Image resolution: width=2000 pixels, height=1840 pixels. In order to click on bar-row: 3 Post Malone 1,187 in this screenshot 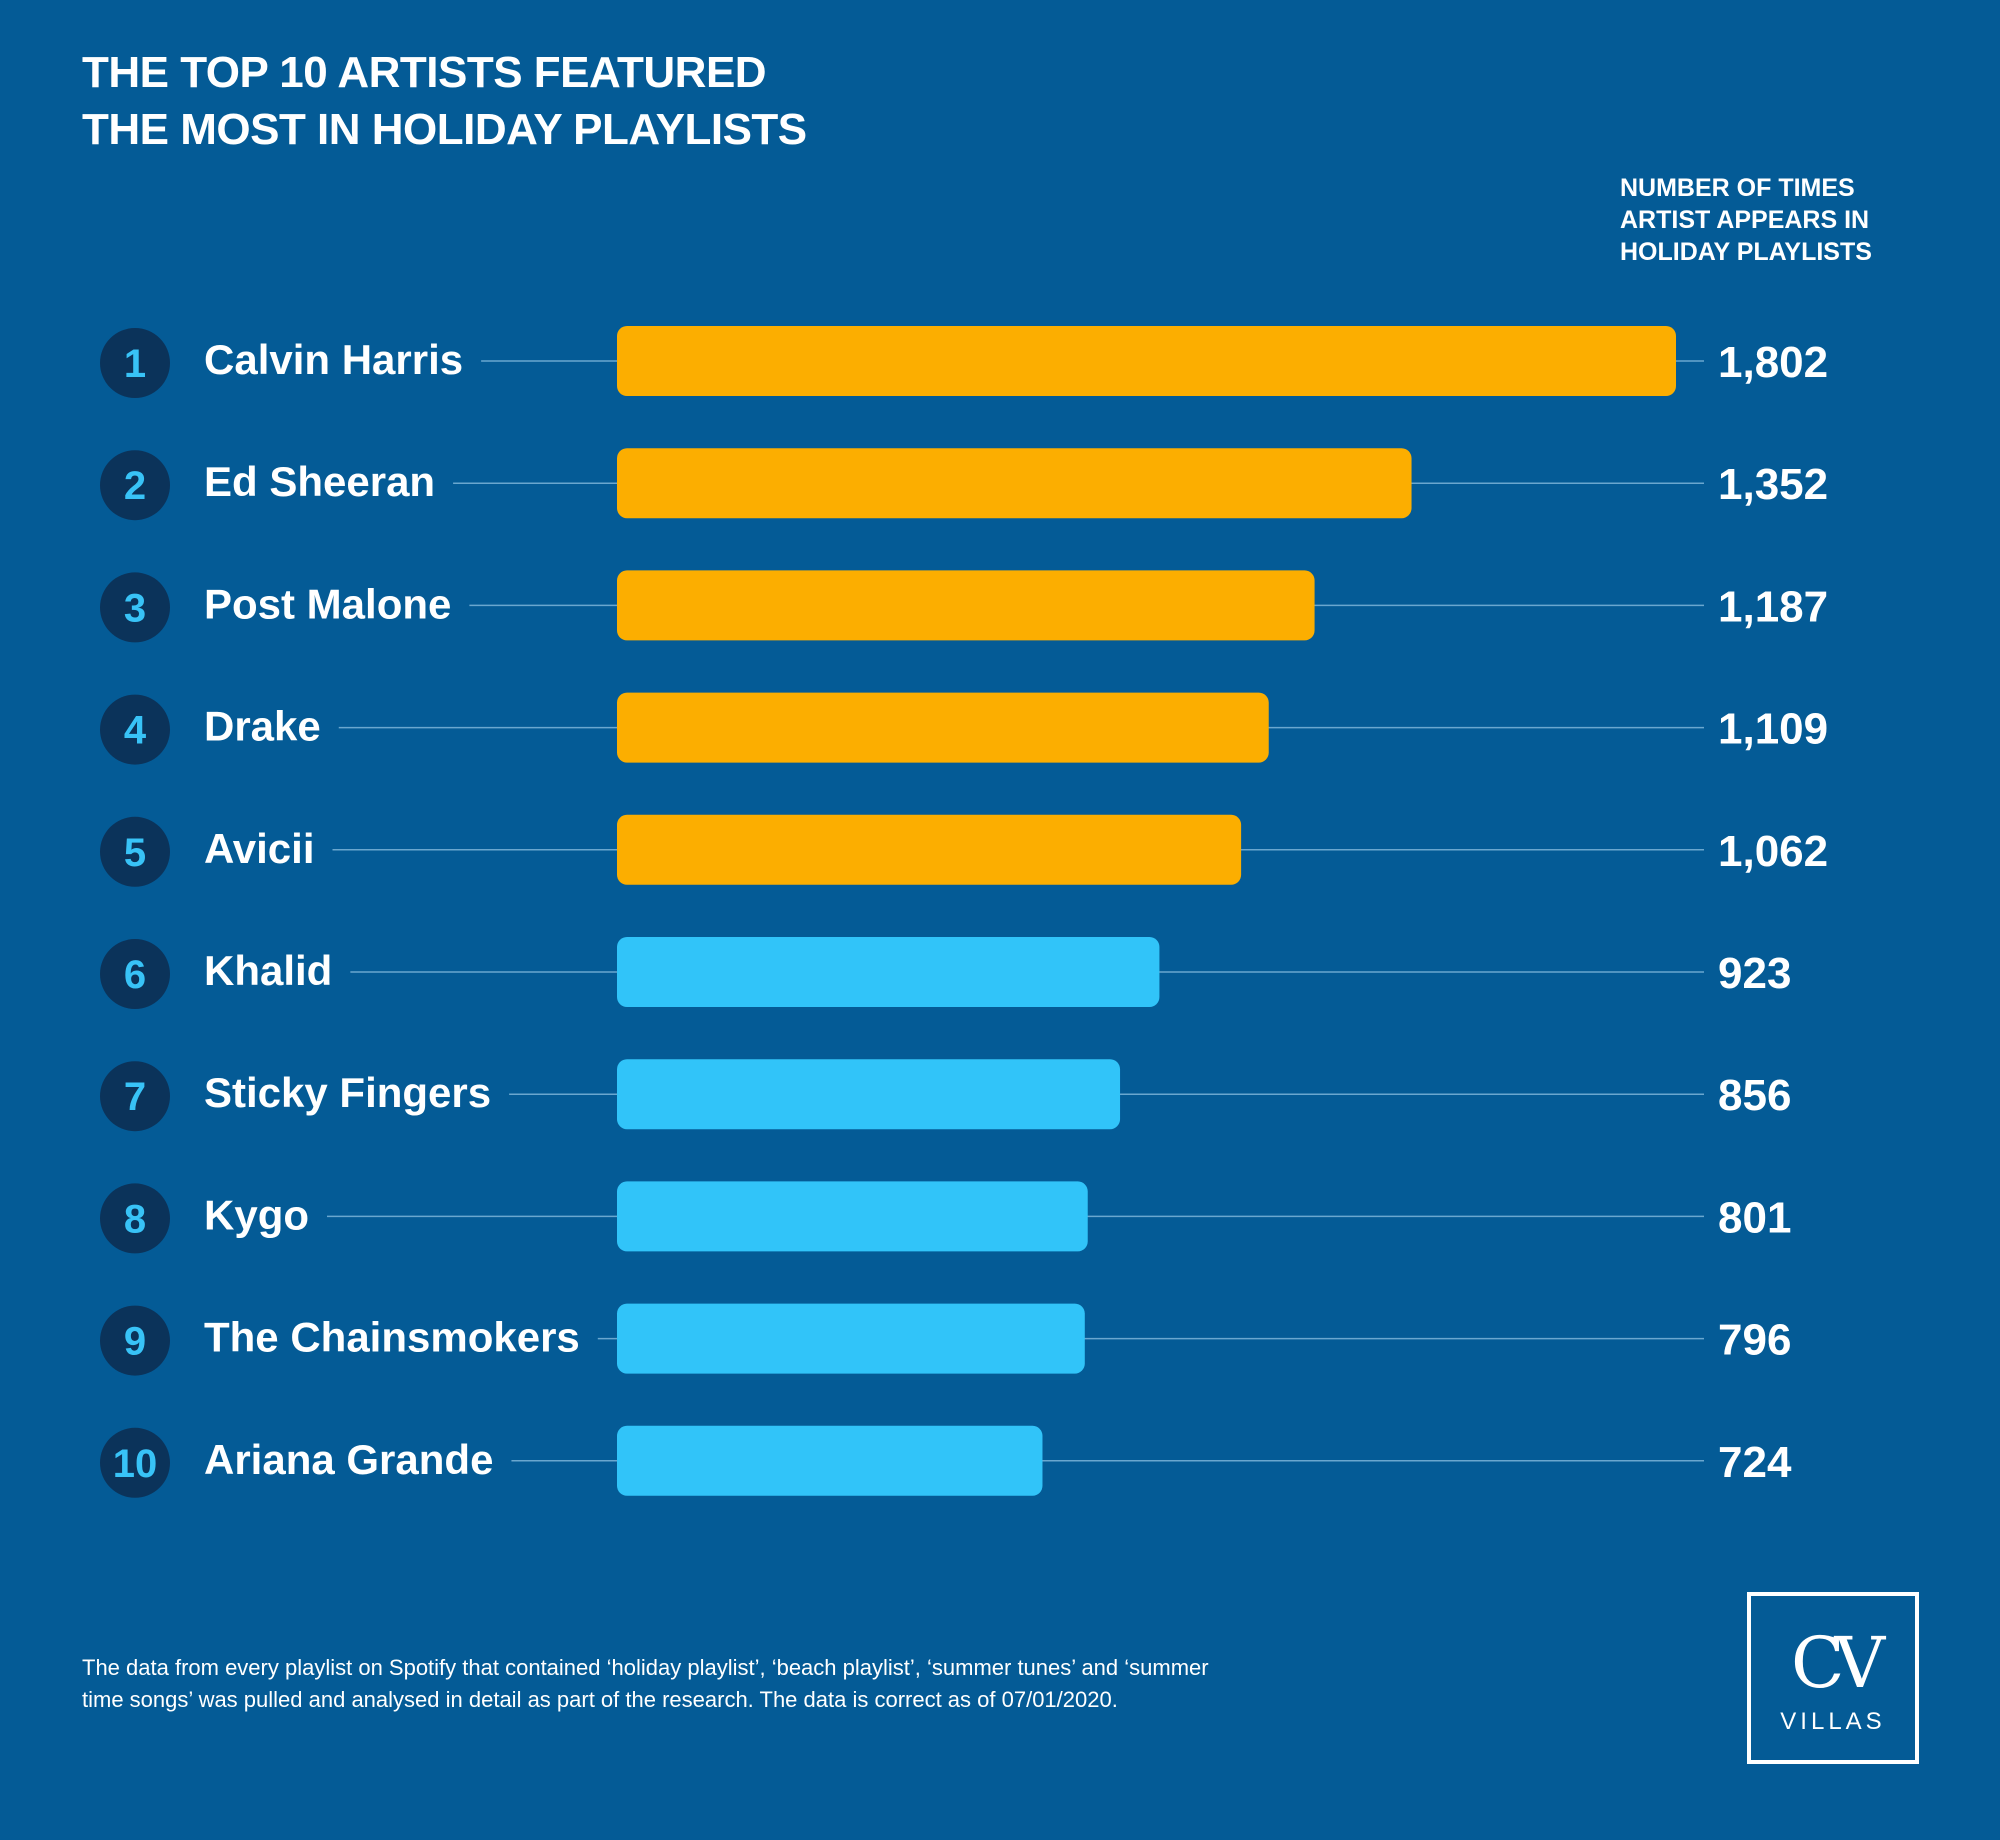, I will do `click(964, 606)`.